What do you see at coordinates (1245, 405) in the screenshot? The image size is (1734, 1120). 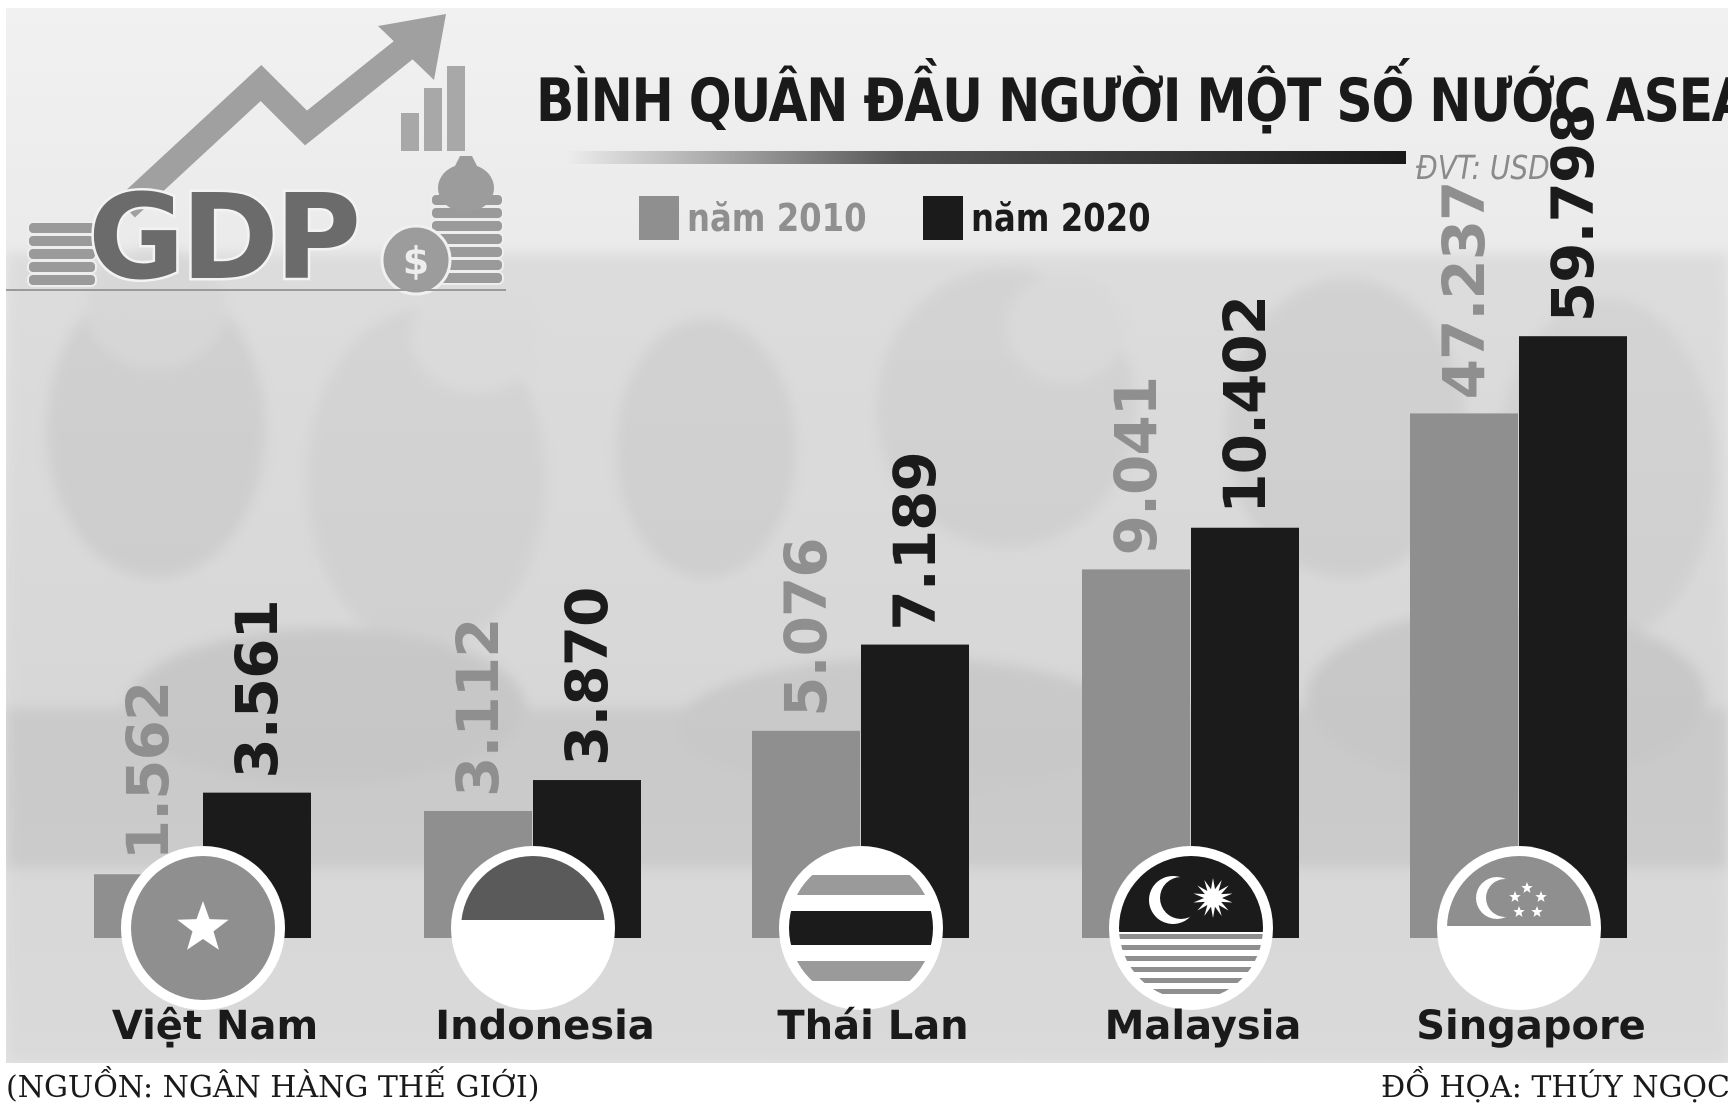 I see `value-label-malaysia-2020: 10.402` at bounding box center [1245, 405].